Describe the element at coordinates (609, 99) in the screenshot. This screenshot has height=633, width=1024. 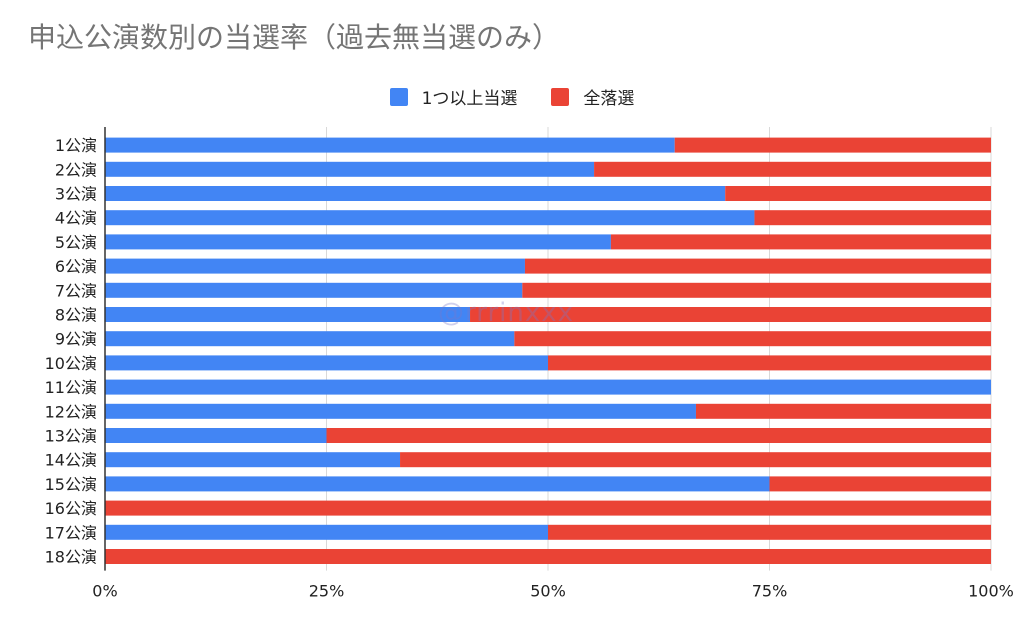
I see `legend-label-lost: 全落選` at that location.